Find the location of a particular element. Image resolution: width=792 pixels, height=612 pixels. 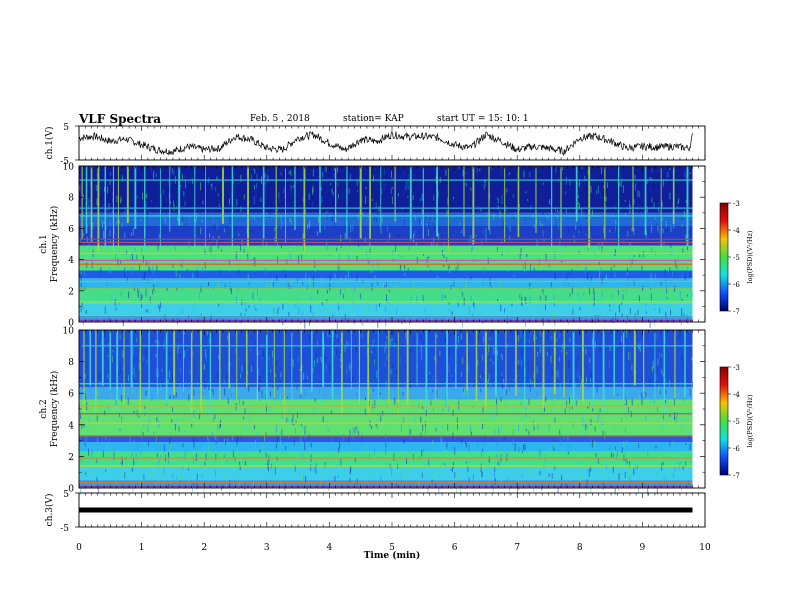

ch1-spectrogram-band is located at coordinates (386, 274).